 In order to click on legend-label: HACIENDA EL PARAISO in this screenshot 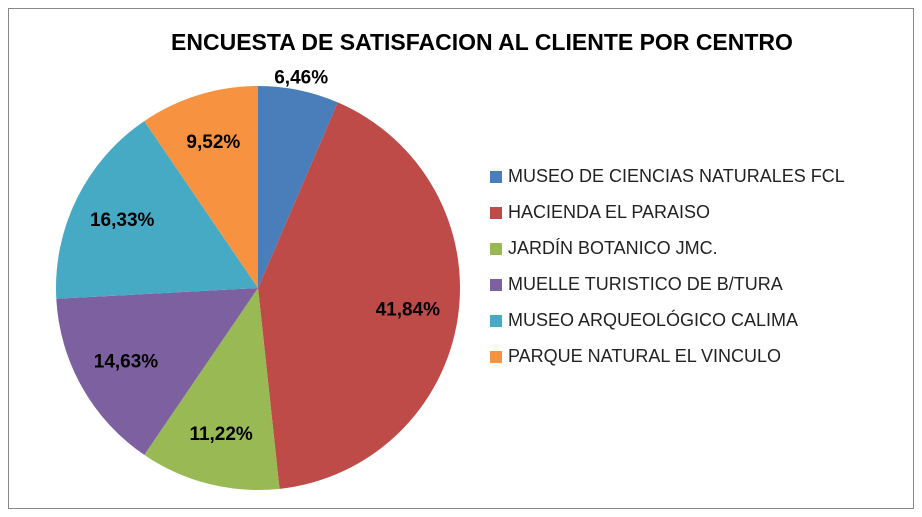, I will do `click(609, 212)`.